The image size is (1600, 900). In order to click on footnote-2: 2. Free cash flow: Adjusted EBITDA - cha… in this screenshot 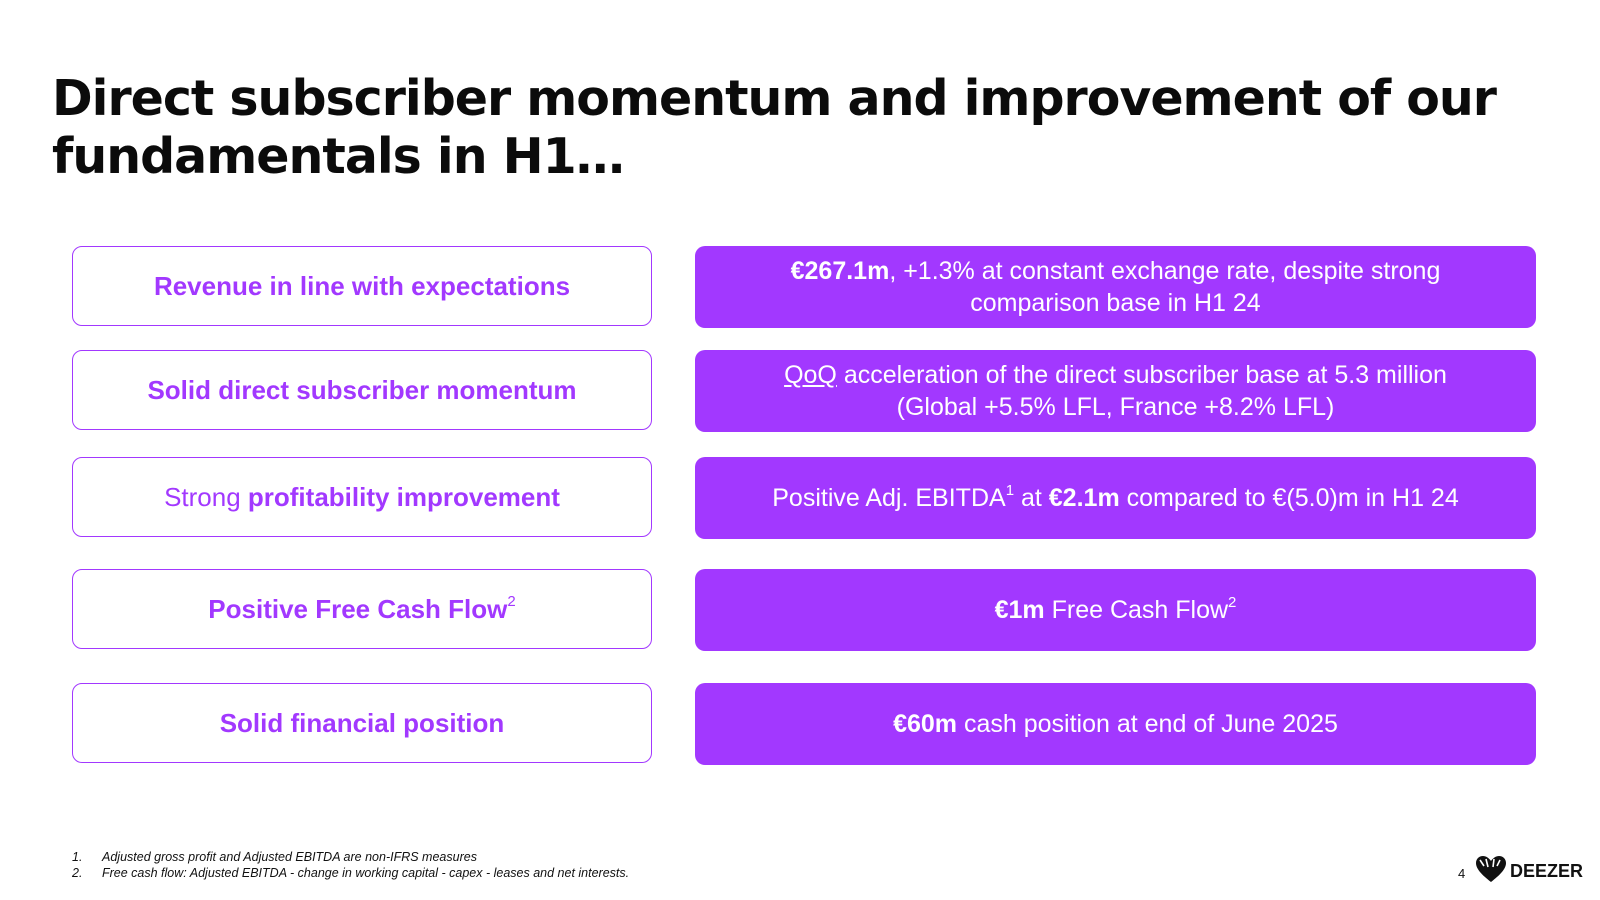, I will do `click(350, 873)`.